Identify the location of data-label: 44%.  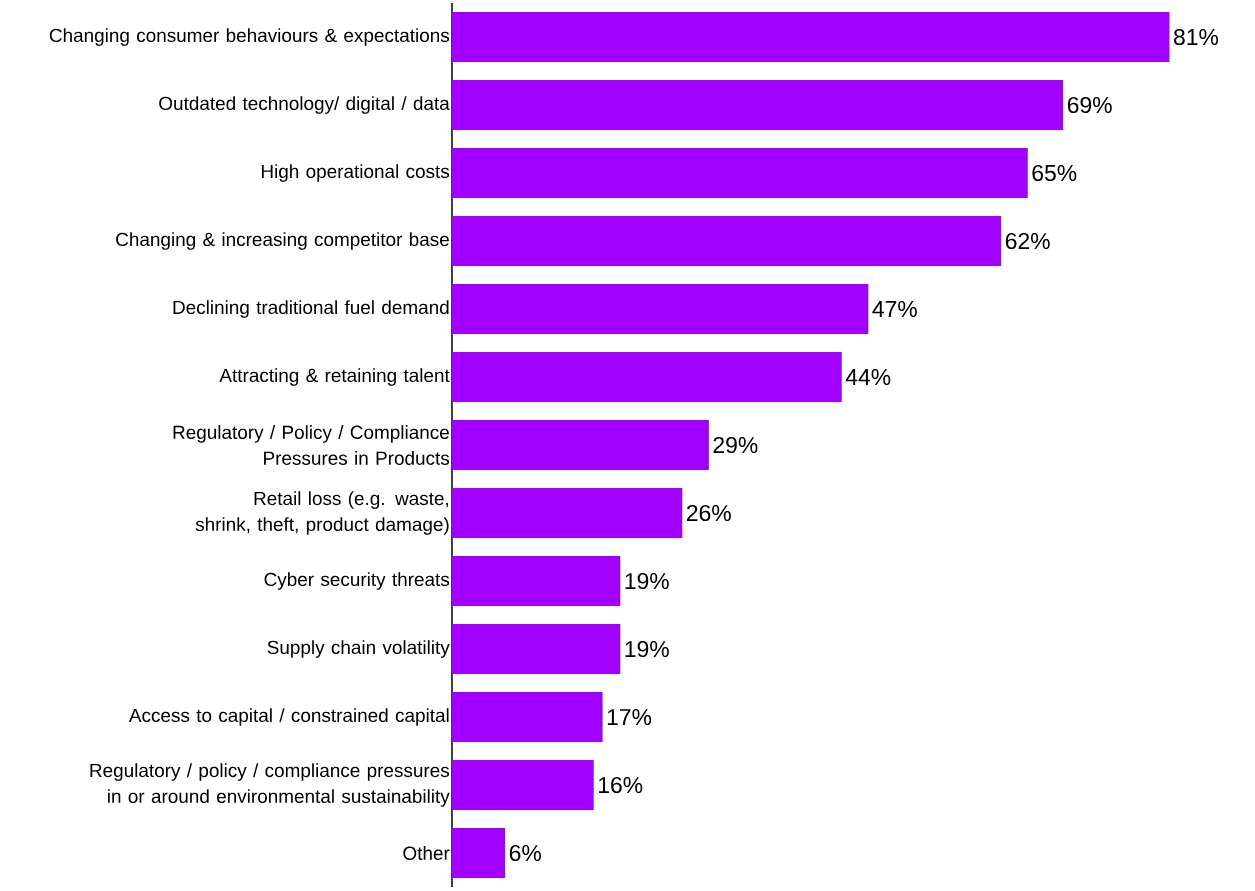
(868, 377).